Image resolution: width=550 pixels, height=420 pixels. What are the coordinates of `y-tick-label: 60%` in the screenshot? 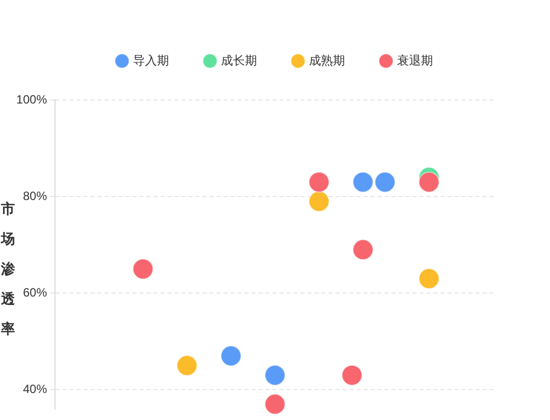 It's located at (35, 292).